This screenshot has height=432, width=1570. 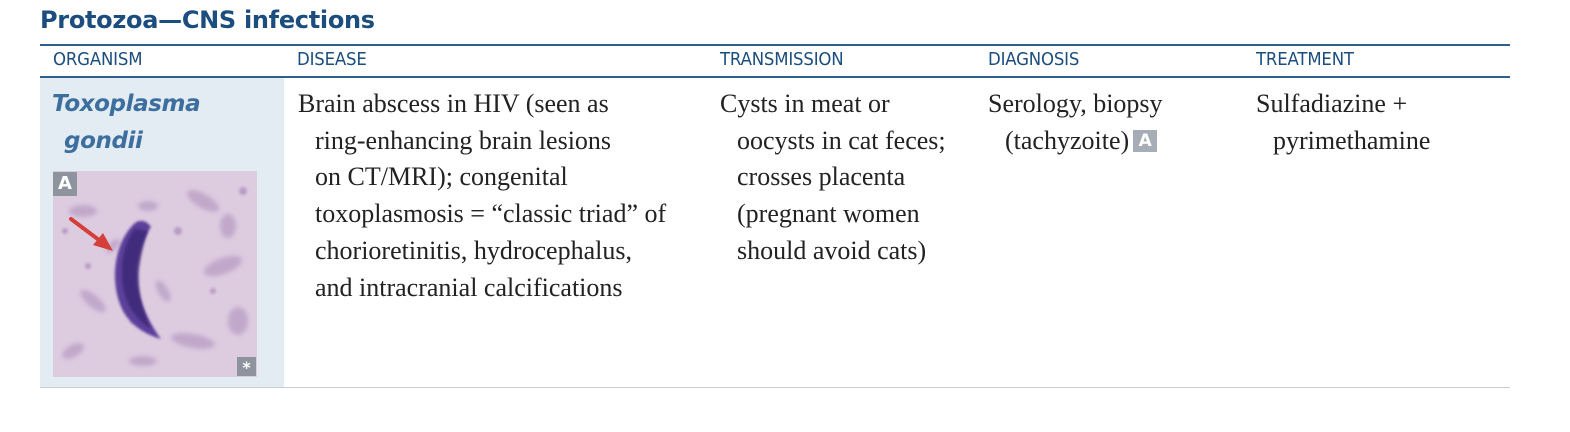 I want to click on diagnosis-figure-badge: A, so click(x=1145, y=140).